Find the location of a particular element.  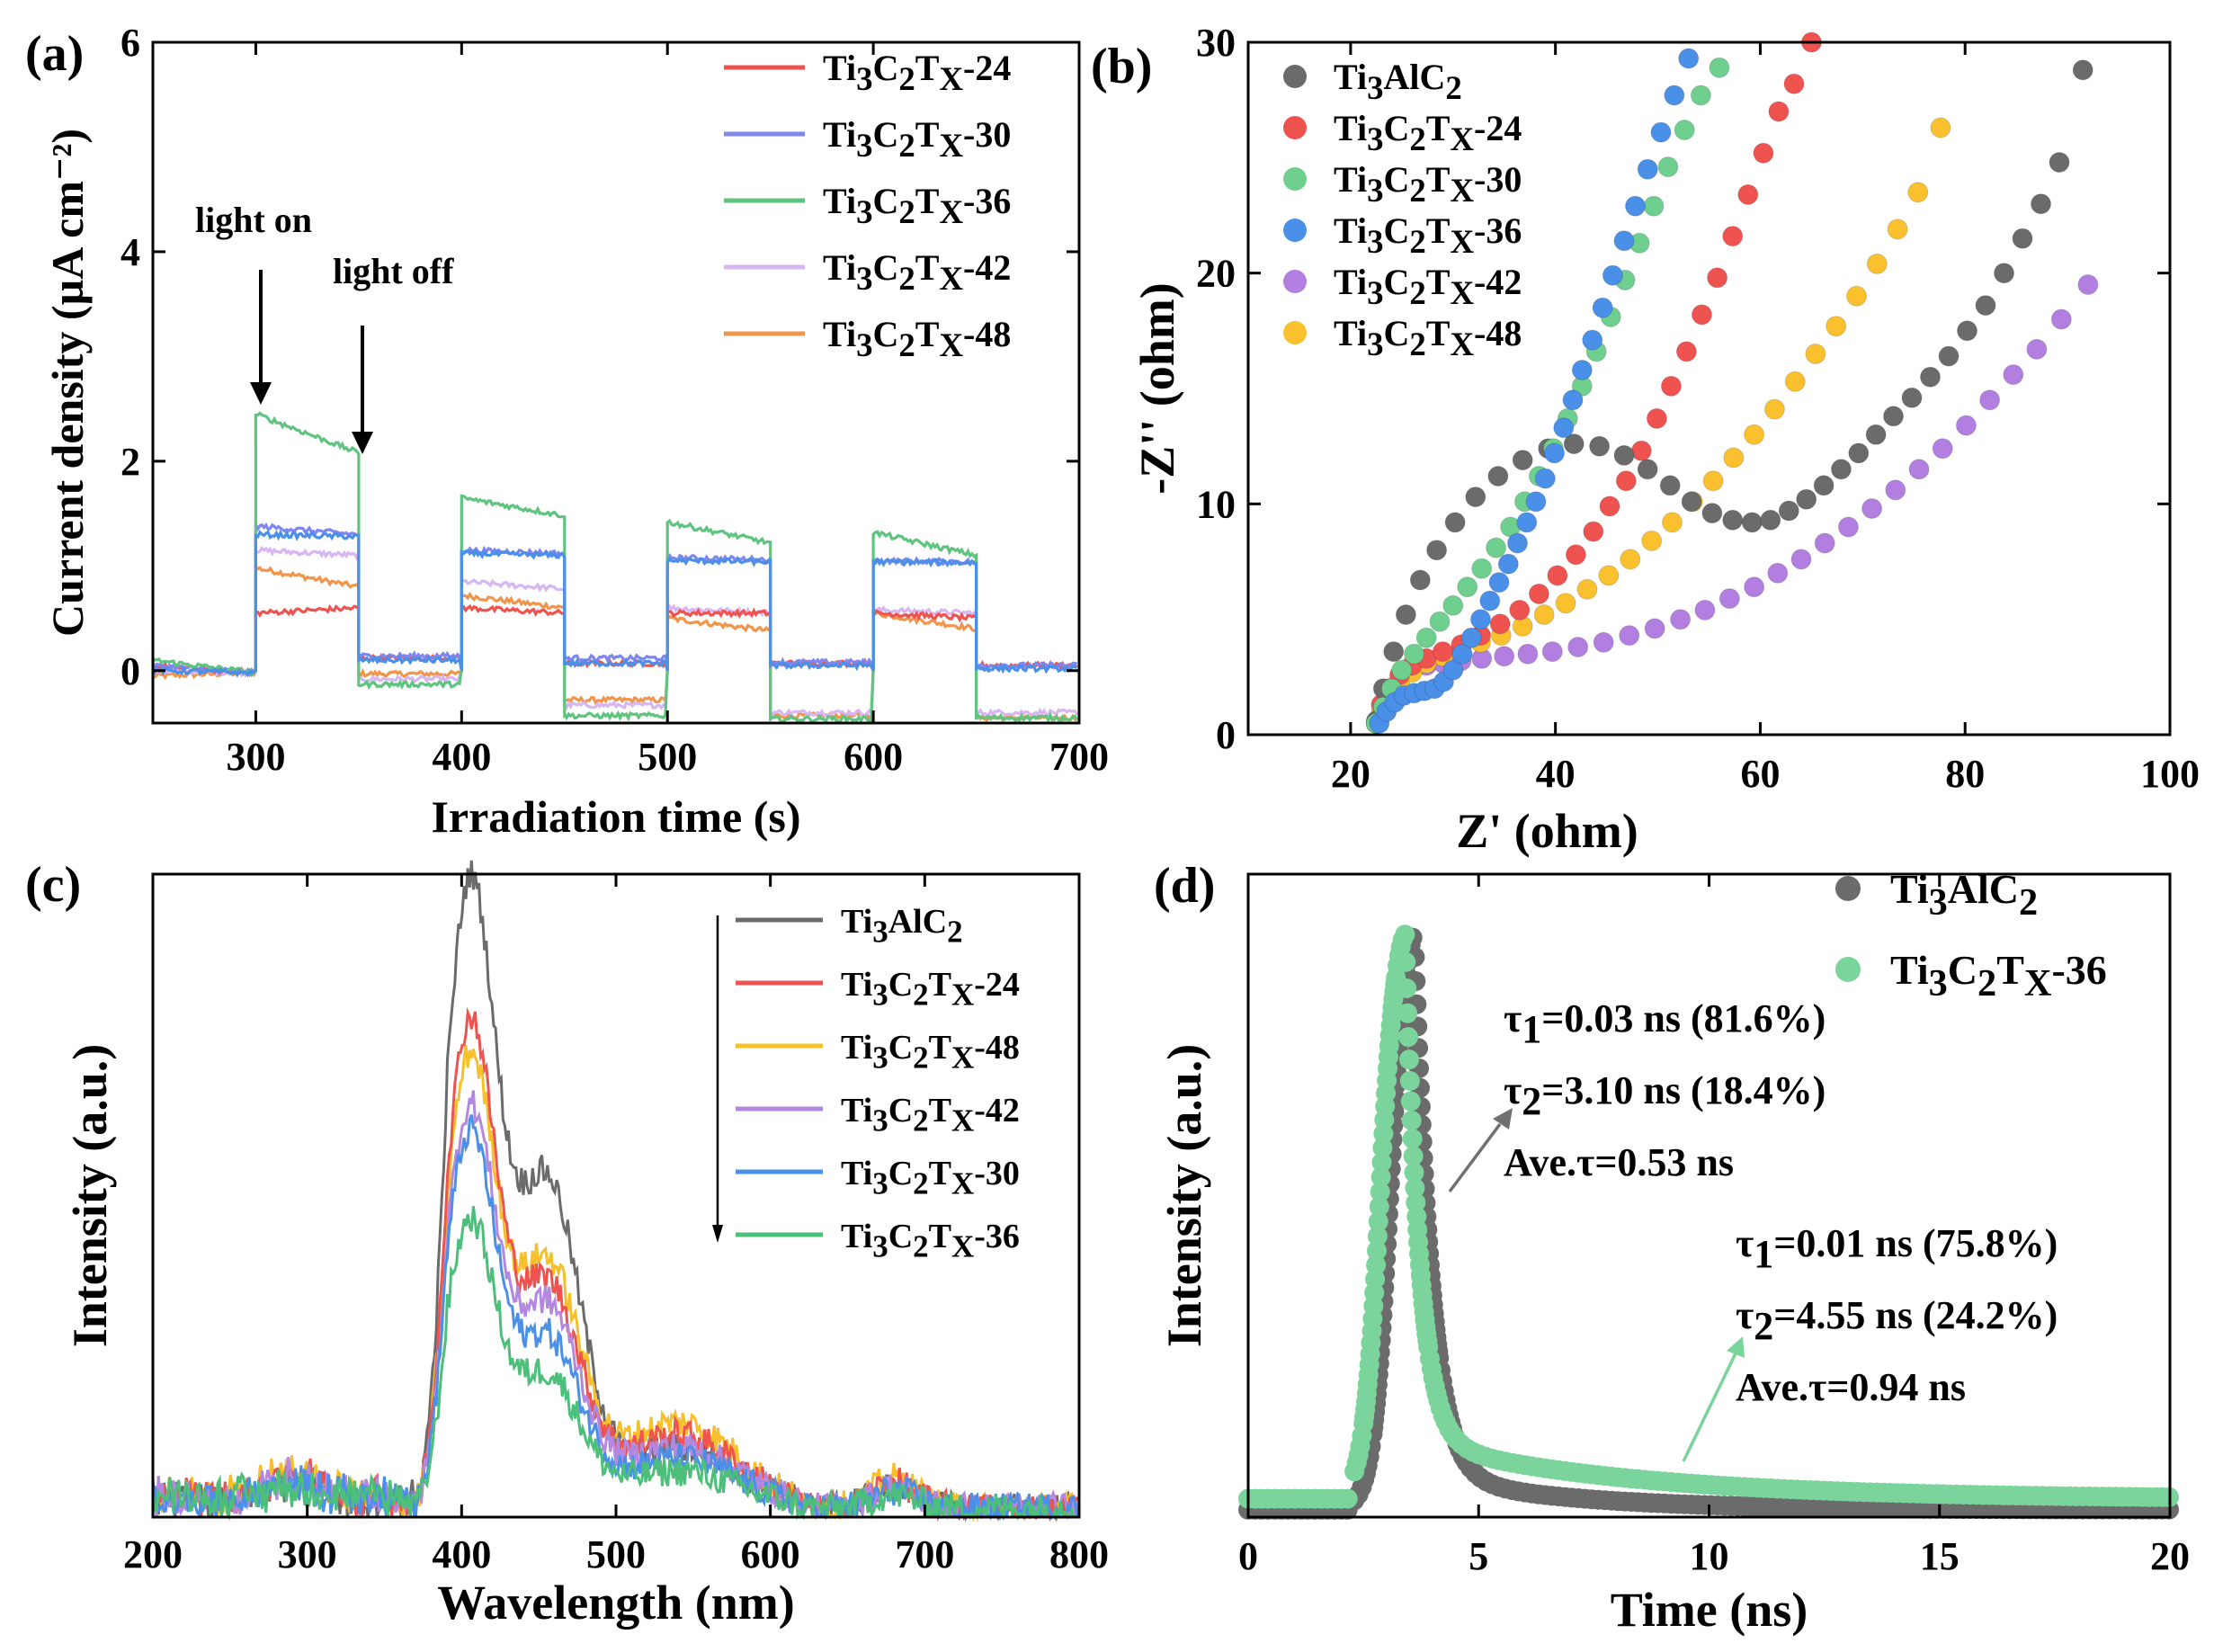

legend-label: Ti3AlC2 is located at coordinates (1398, 81).